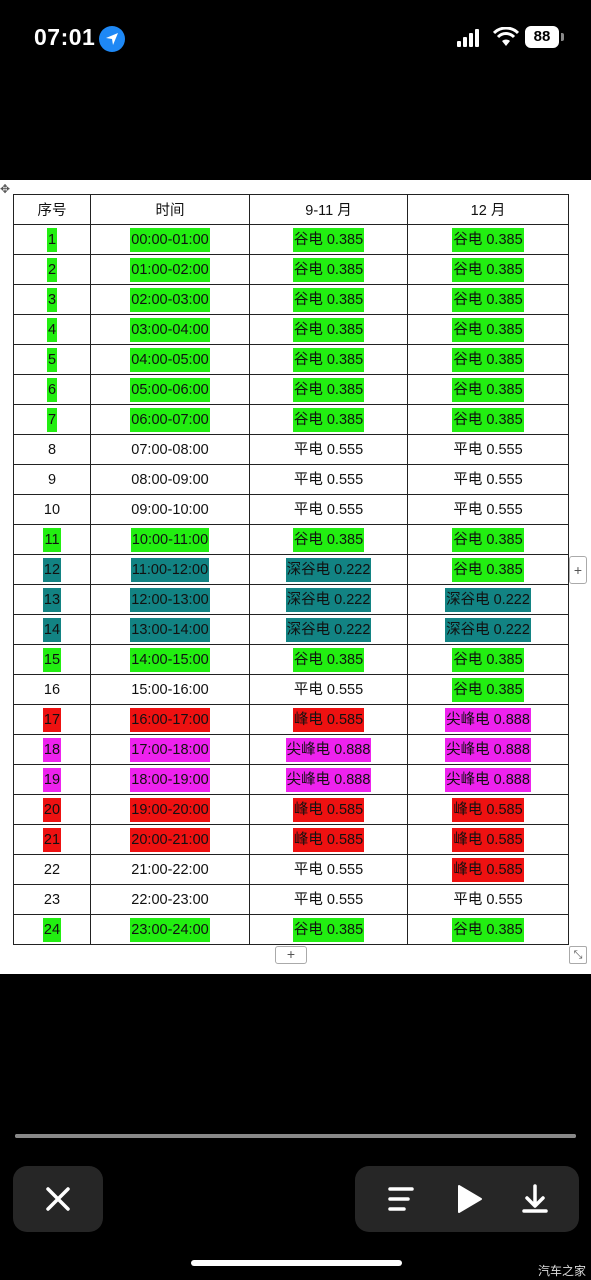 This screenshot has width=591, height=1280. I want to click on table-row: 16 15:00-16:00 平电 0.555 谷电 0.385, so click(291, 689).